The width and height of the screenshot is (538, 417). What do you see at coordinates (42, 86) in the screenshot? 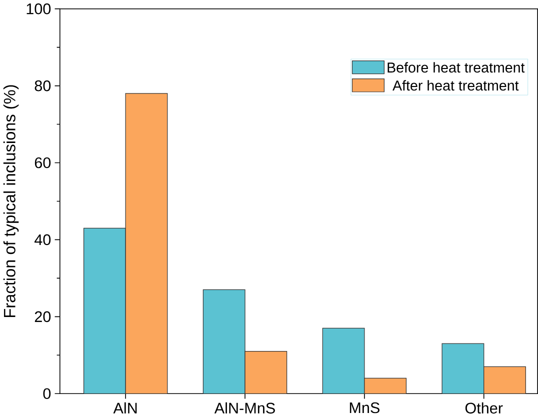
I see `y-tick-label: 80` at bounding box center [42, 86].